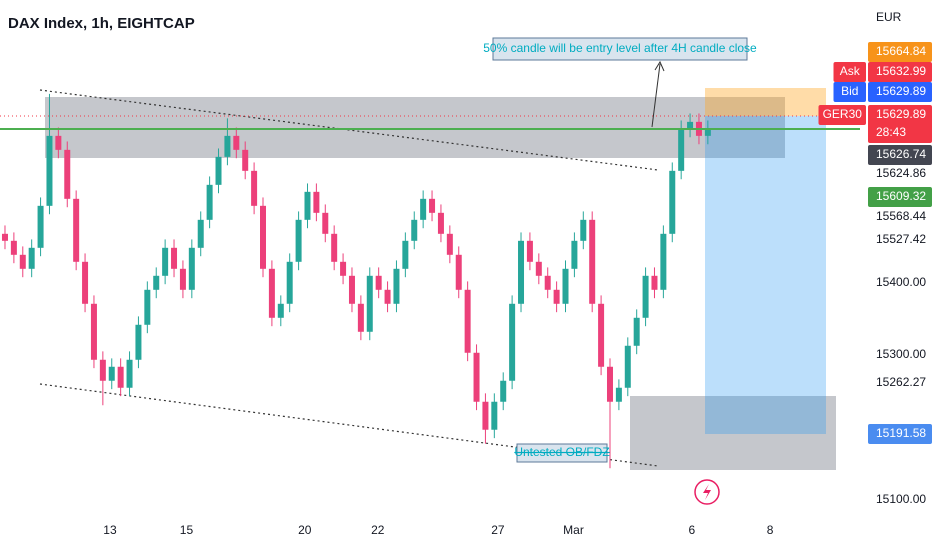  Describe the element at coordinates (901, 216) in the screenshot. I see `y-tick-label: 15568.44` at that location.